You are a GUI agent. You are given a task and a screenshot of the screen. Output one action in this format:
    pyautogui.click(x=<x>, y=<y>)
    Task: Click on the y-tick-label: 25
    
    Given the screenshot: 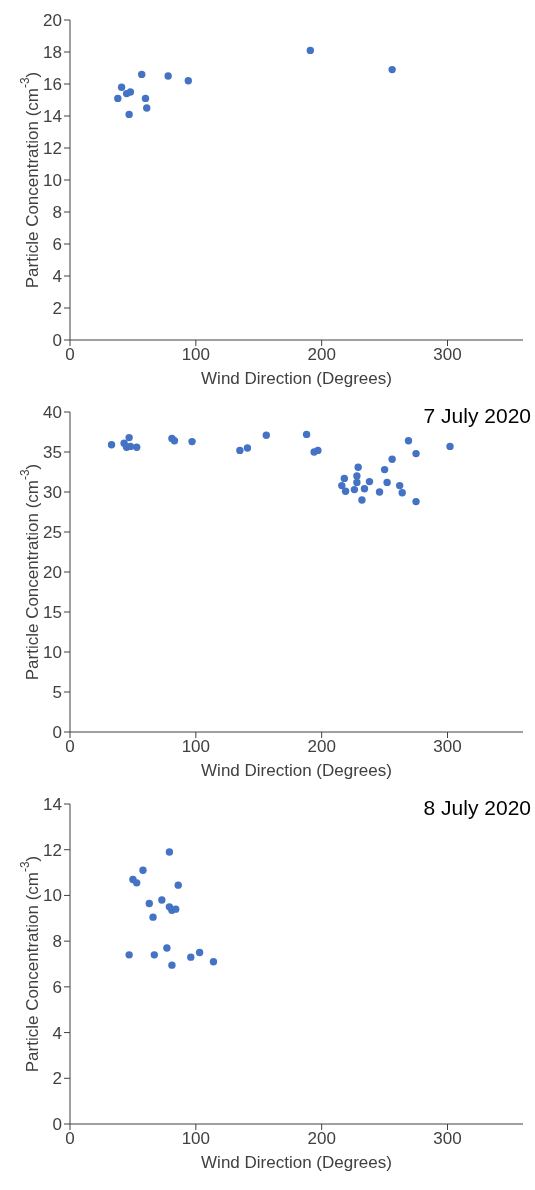 What is the action you would take?
    pyautogui.click(x=52, y=533)
    